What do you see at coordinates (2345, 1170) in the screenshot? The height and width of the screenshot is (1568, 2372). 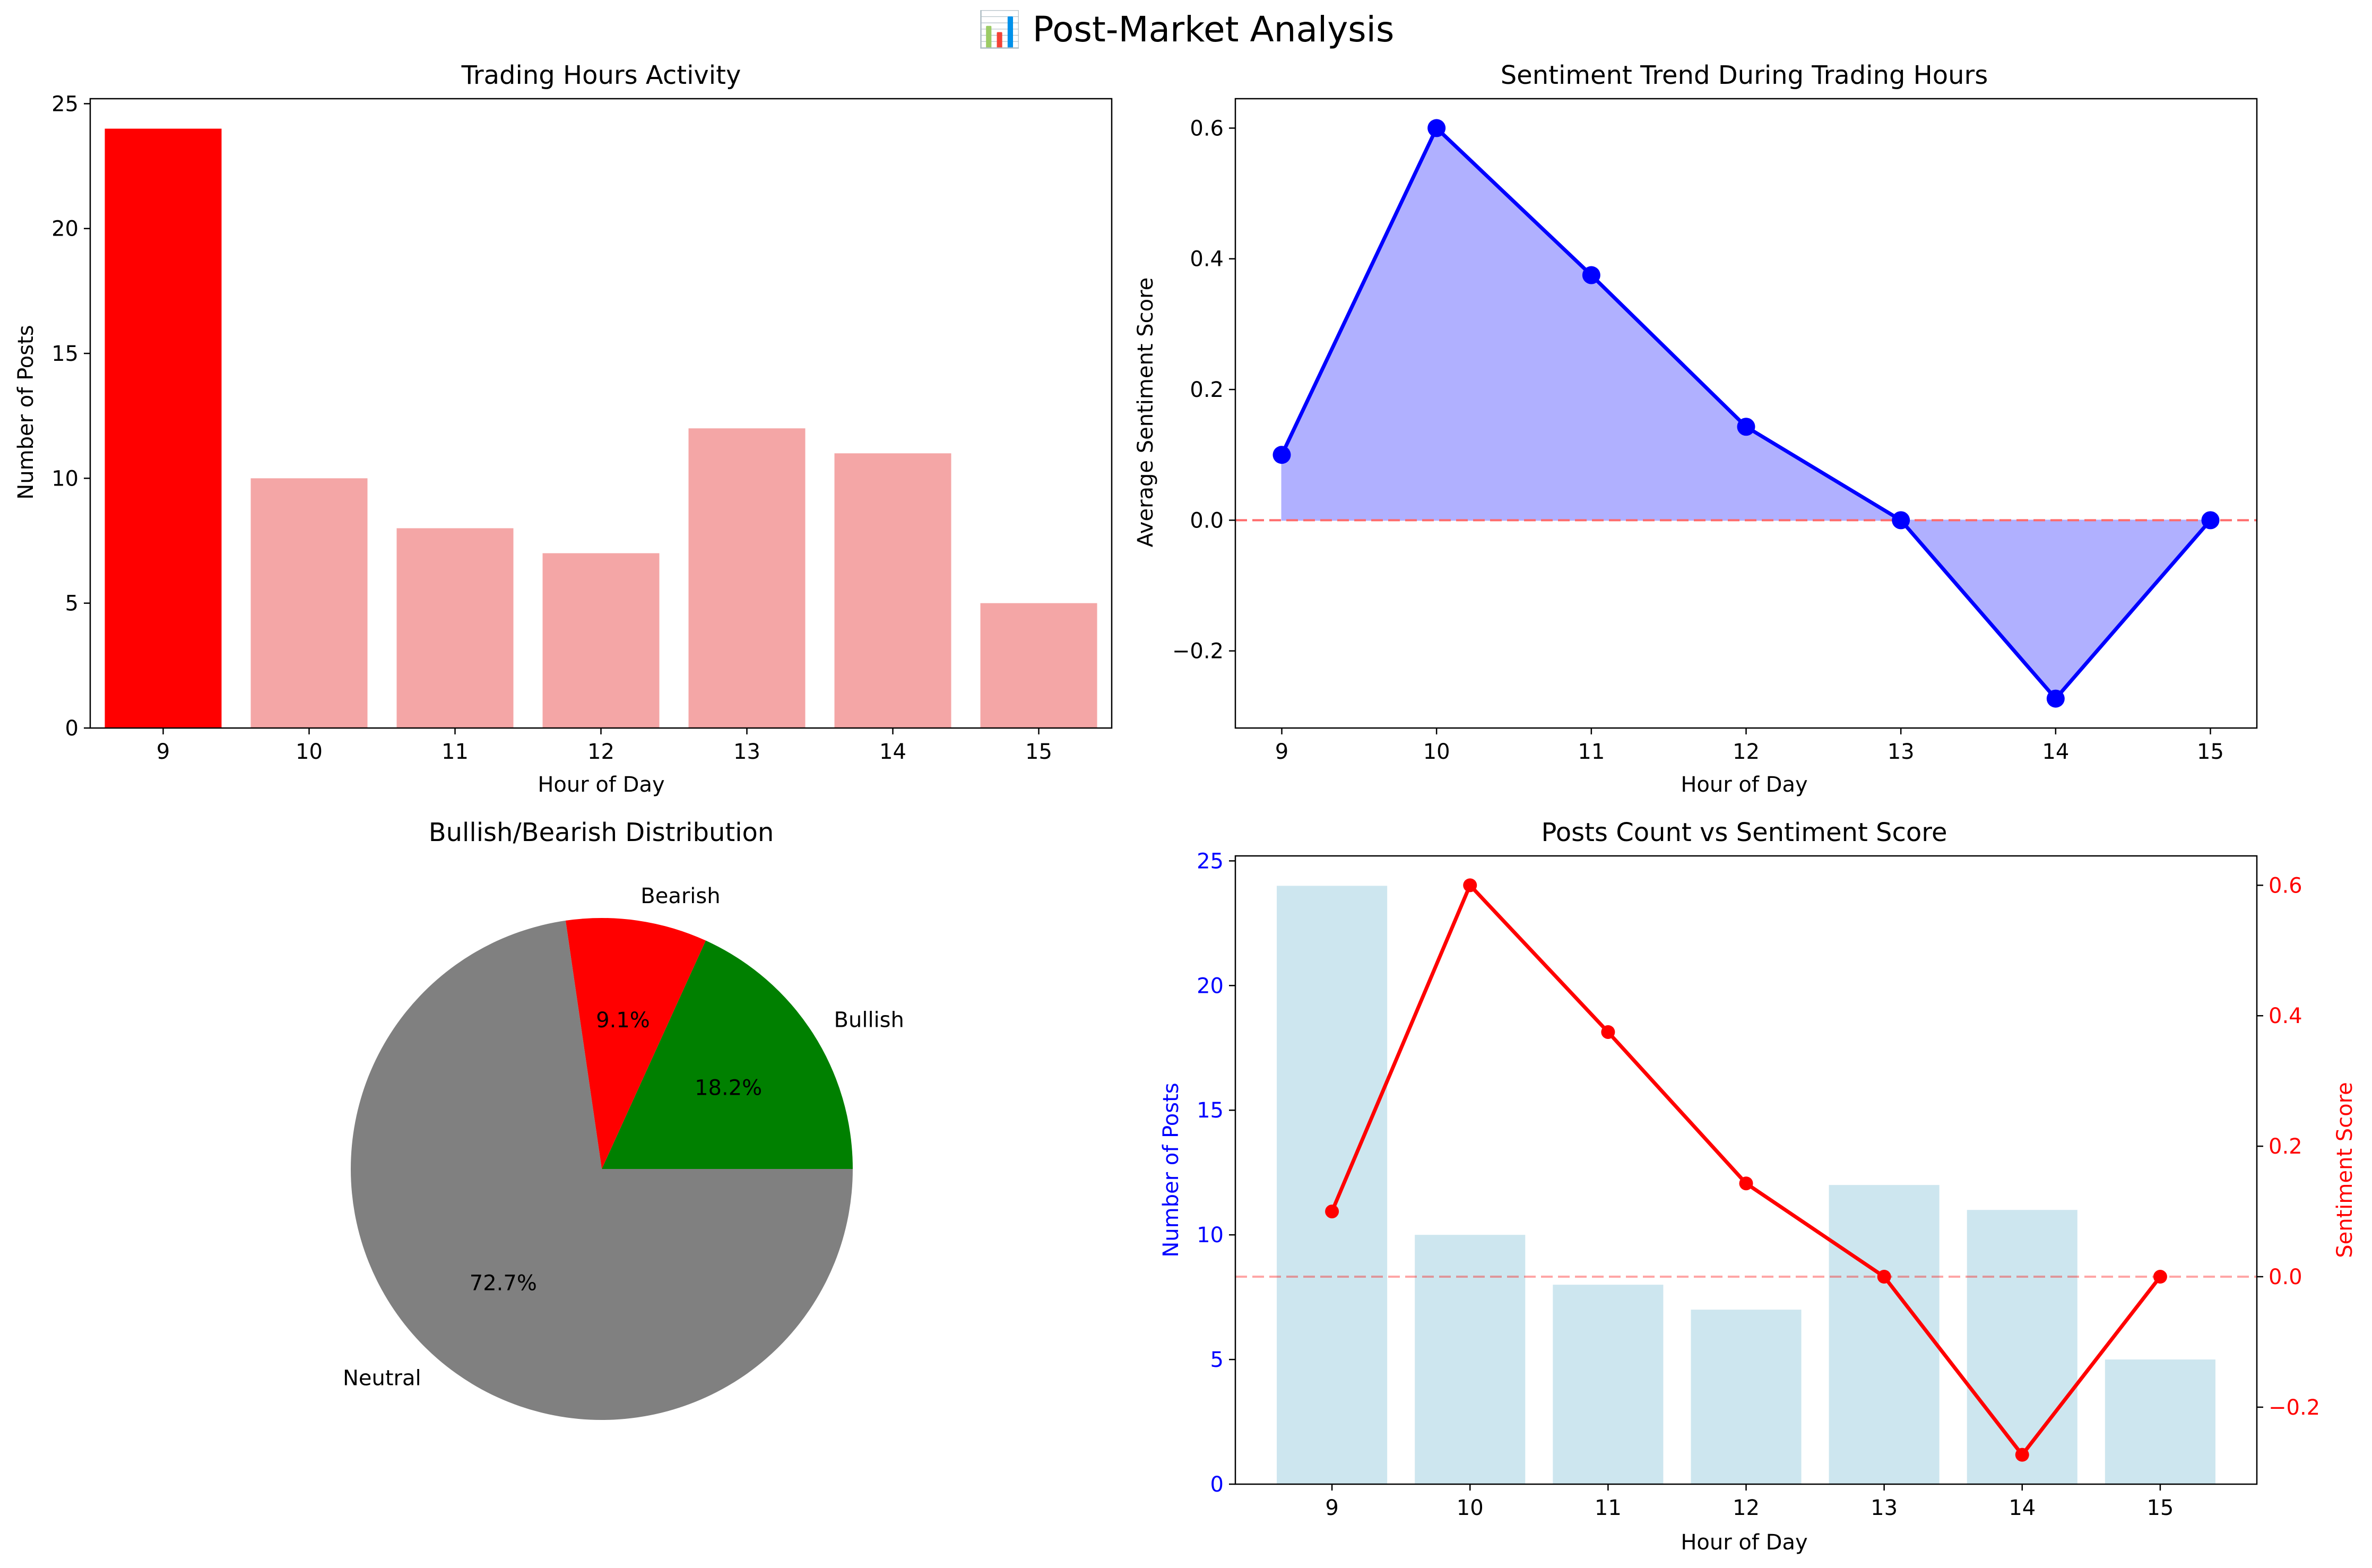 I see `y-axis-label-right: Sentiment Score` at bounding box center [2345, 1170].